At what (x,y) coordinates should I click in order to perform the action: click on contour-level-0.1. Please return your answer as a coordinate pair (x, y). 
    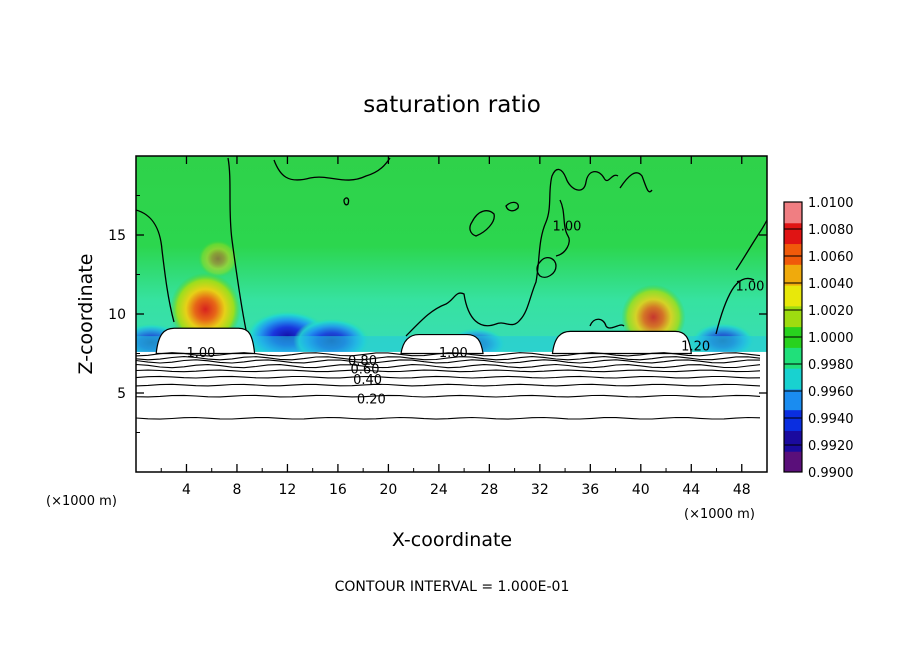
    Looking at the image, I should click on (448, 418).